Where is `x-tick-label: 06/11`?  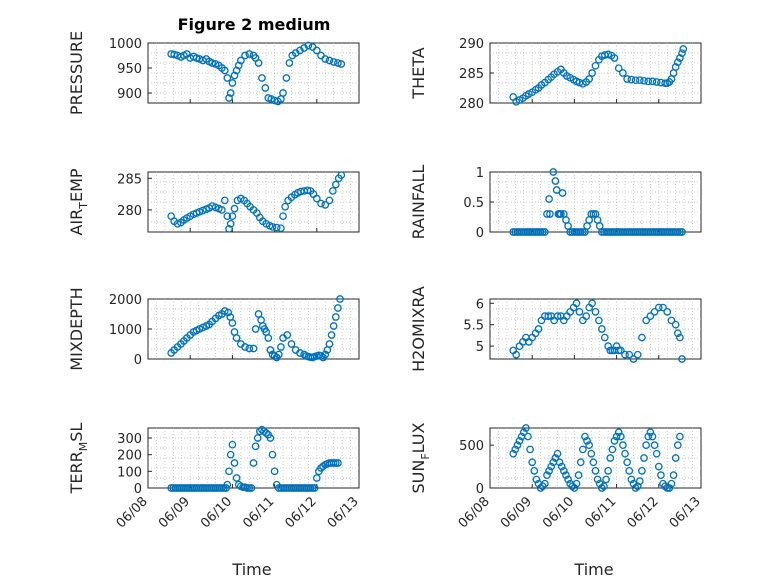
x-tick-label: 06/11 is located at coordinates (600, 512).